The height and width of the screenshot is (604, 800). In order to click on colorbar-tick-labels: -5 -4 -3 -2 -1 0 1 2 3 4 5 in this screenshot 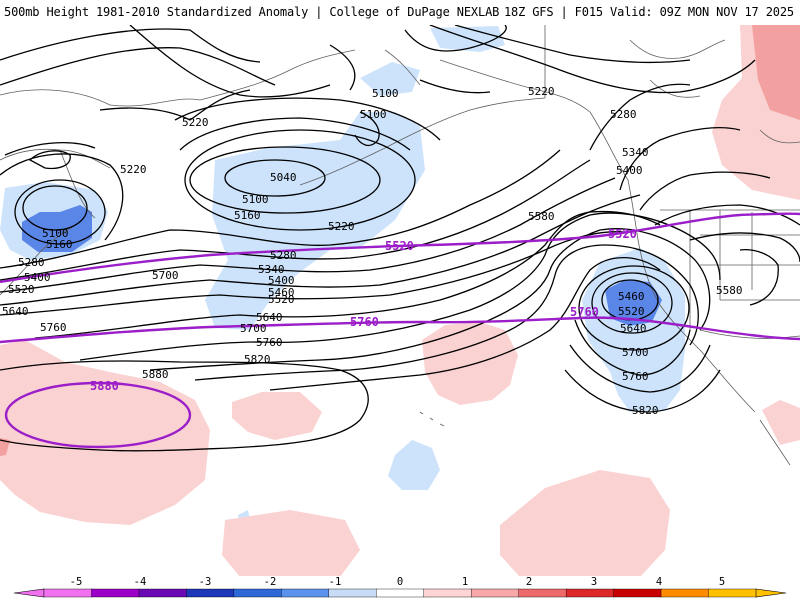, I will do `click(397, 582)`.